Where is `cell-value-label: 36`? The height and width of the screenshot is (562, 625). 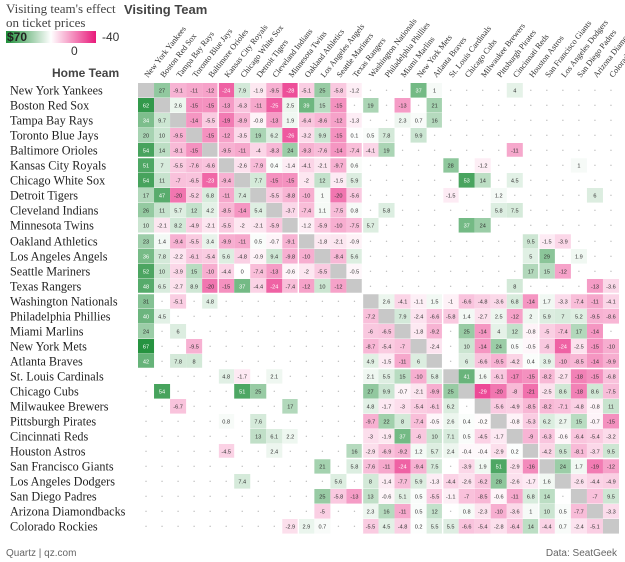 cell-value-label: 36 is located at coordinates (146, 258).